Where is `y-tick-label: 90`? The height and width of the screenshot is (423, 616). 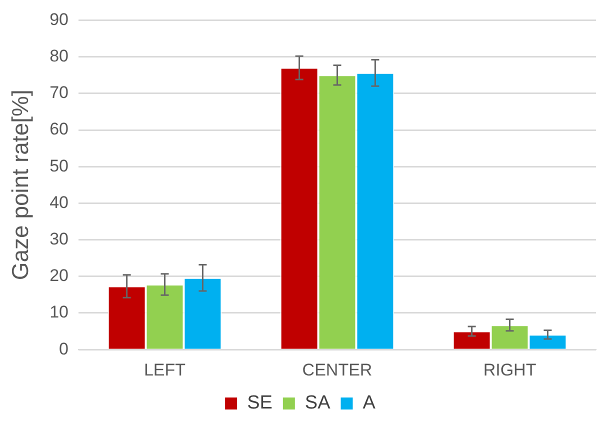 y-tick-label: 90 is located at coordinates (59, 19).